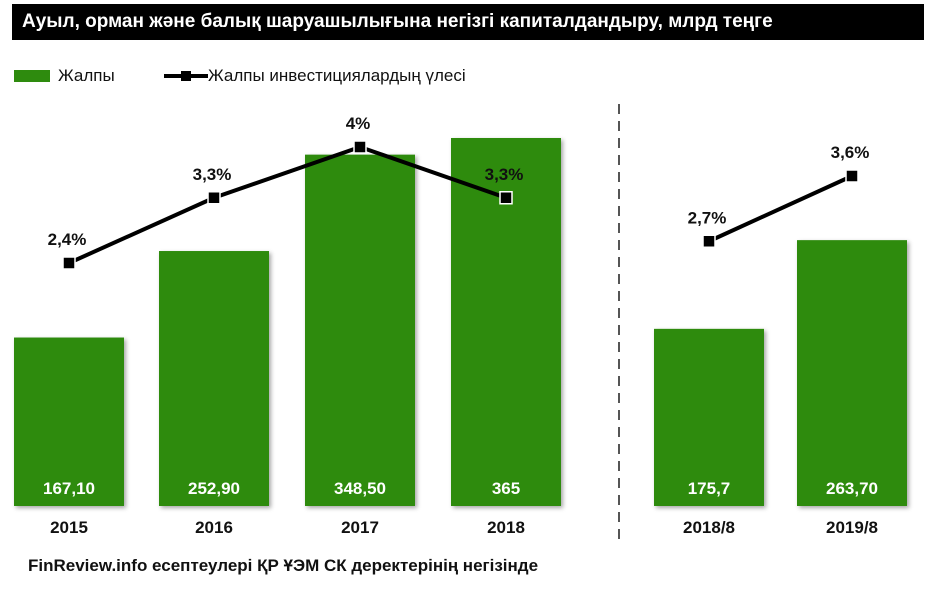 The image size is (930, 593). What do you see at coordinates (358, 123) in the screenshot?
I see `share-label-2017: 4%` at bounding box center [358, 123].